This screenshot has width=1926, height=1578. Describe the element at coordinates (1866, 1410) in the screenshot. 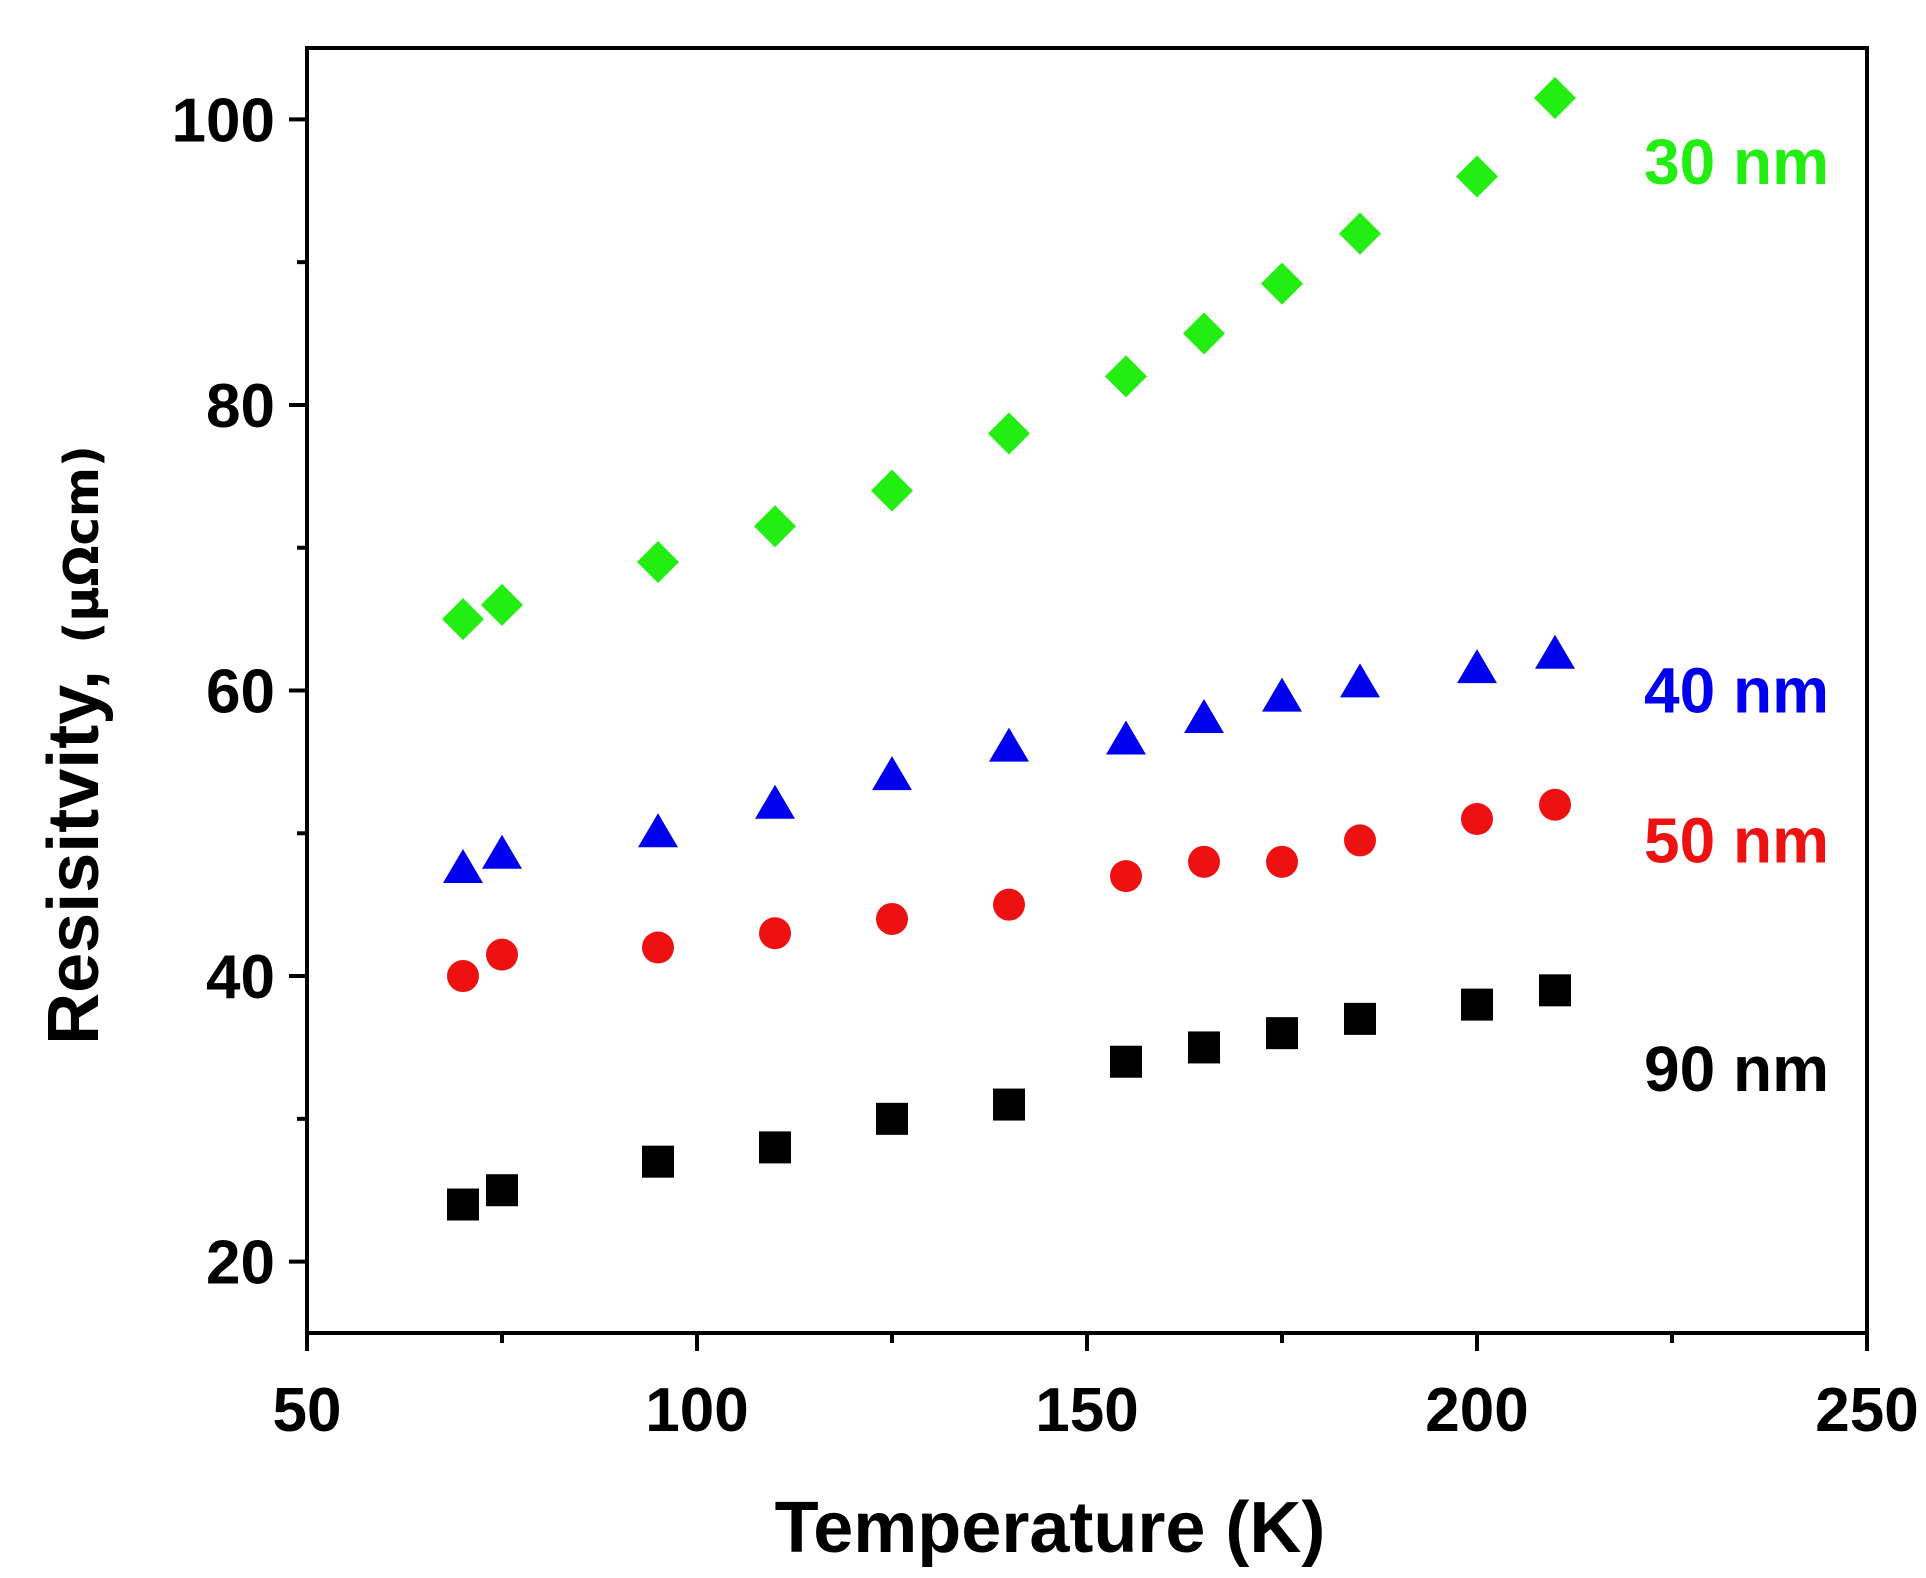

I see `x-tick-label: 250` at that location.